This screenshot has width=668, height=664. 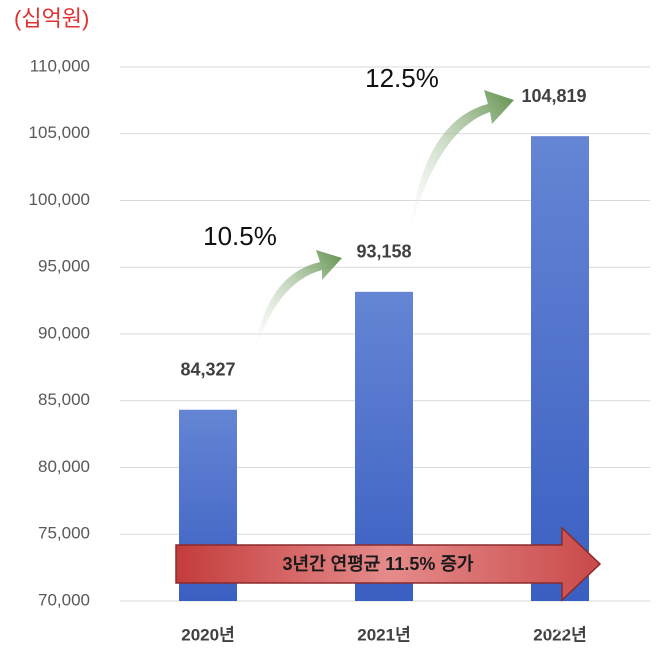 I want to click on annotation: 12.5%, so click(x=402, y=78).